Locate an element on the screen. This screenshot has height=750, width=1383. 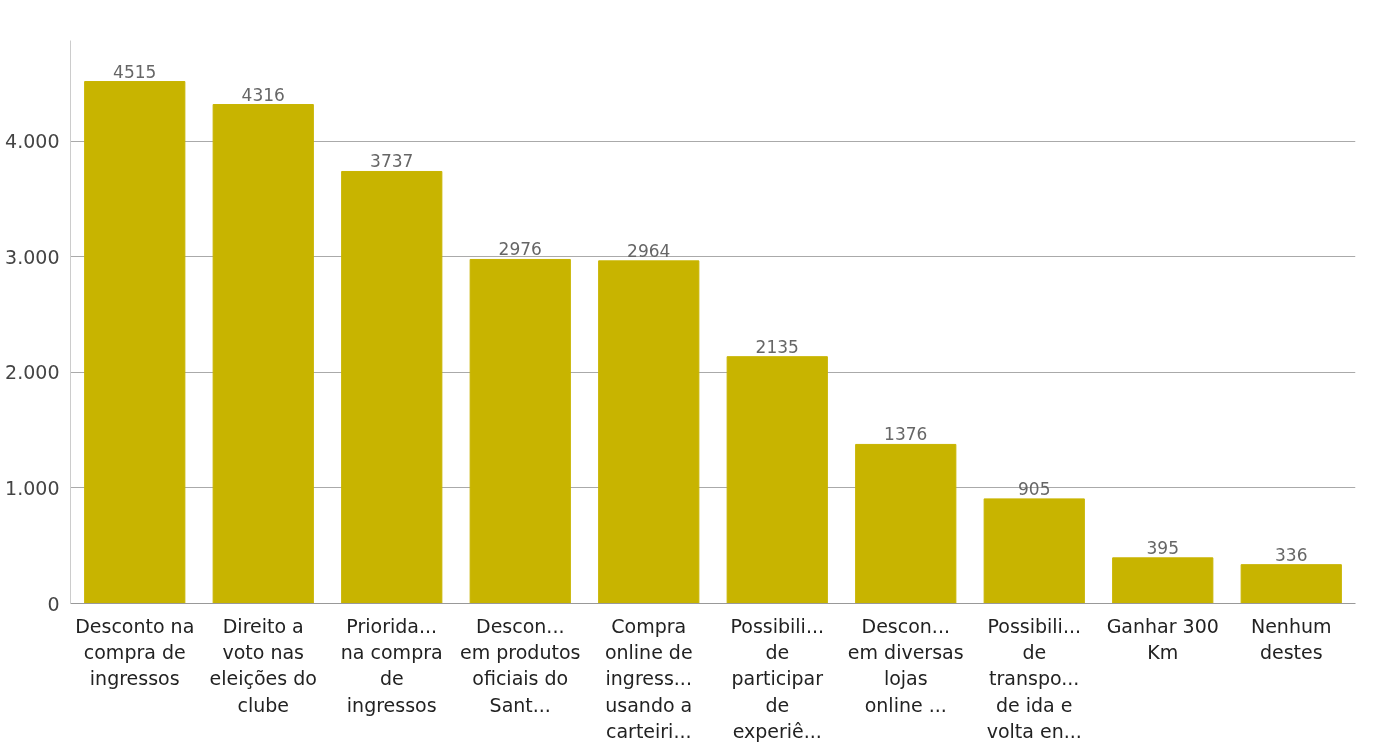
x-tick-label: Priorida... na compra de ingressos is located at coordinates (391, 665).